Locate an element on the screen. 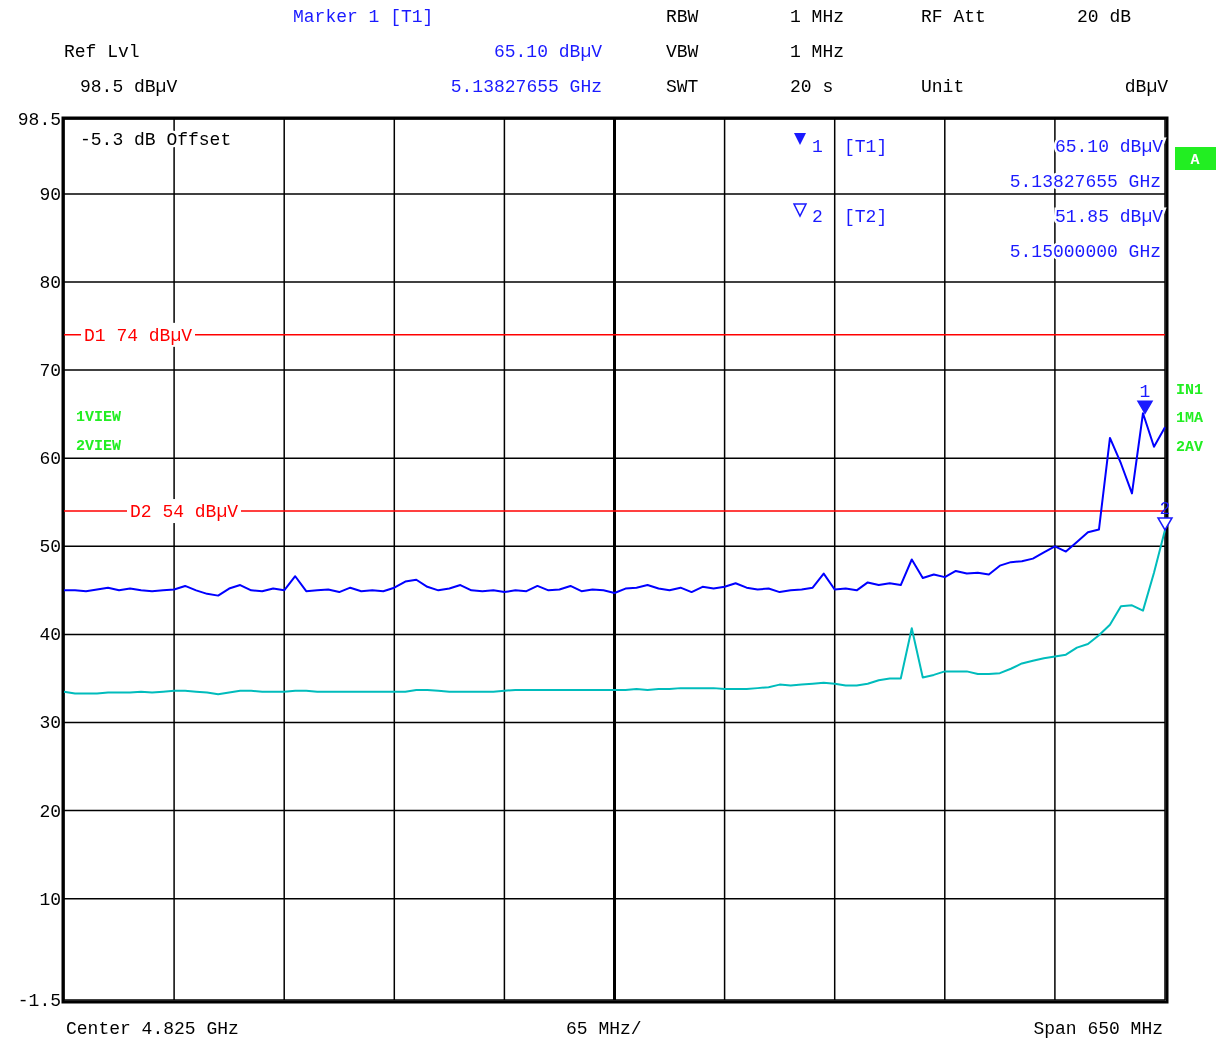  y-tick-label: 20 is located at coordinates (50, 811).